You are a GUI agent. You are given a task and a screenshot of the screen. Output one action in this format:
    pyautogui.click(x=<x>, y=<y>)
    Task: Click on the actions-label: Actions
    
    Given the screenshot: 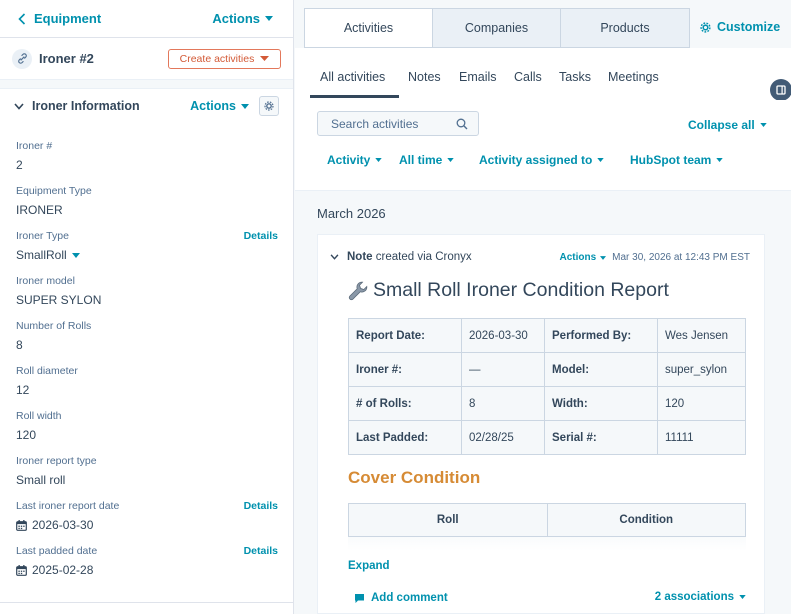 What is the action you would take?
    pyautogui.click(x=236, y=18)
    